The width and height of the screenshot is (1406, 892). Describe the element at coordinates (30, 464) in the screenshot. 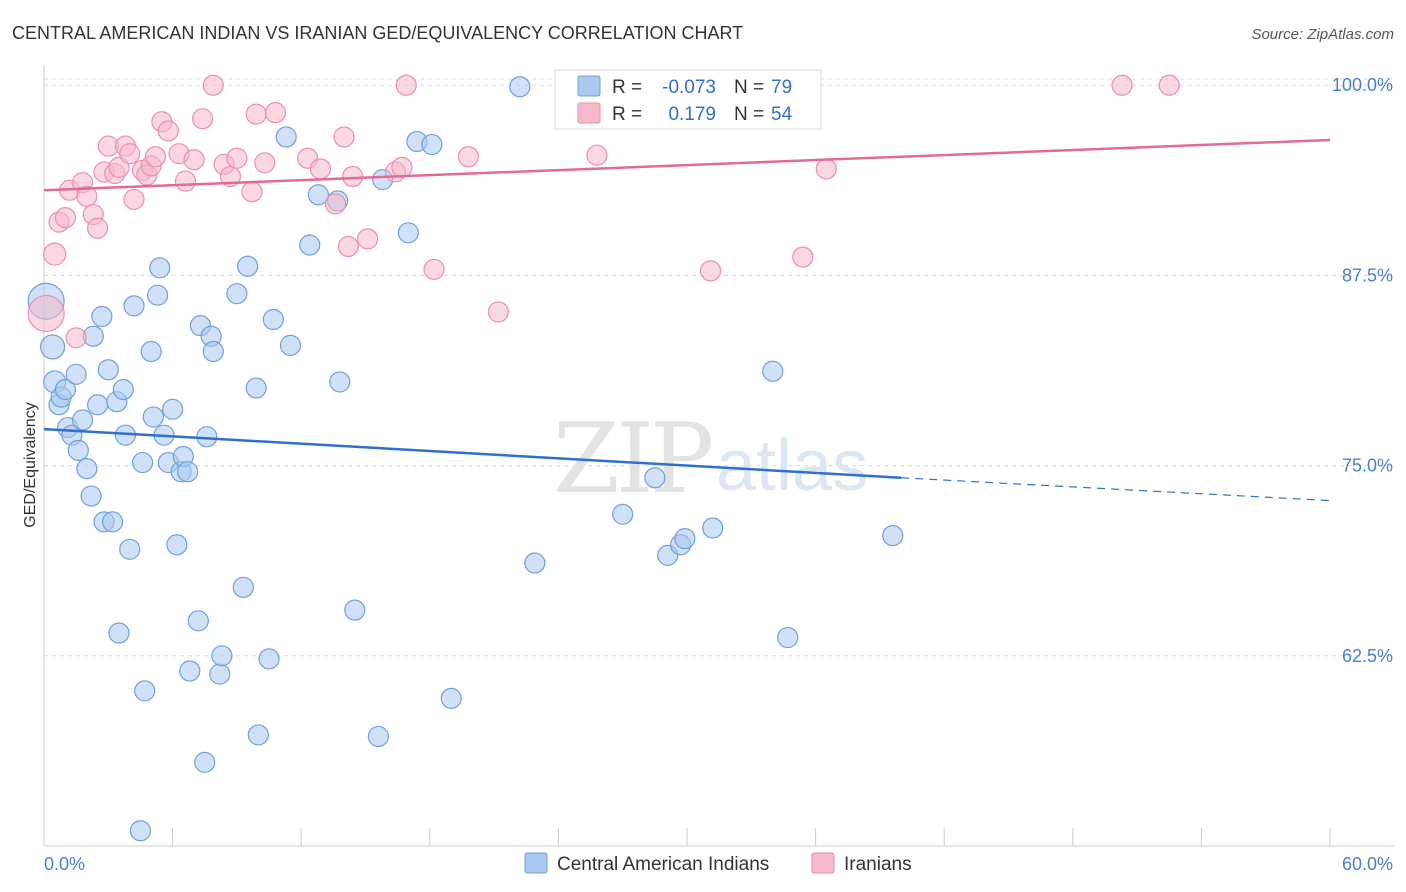

I see `y-axis-label: GED/Equivalency` at that location.